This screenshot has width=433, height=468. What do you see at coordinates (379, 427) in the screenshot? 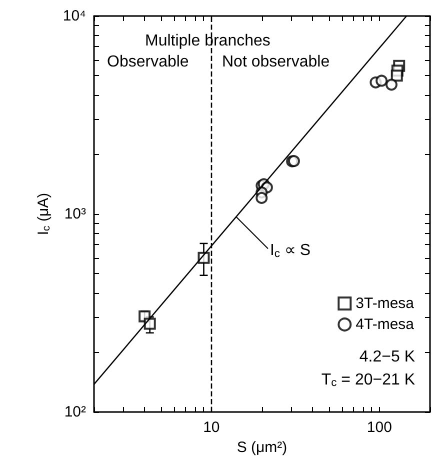
I see `x-tick-label: 100` at bounding box center [379, 427].